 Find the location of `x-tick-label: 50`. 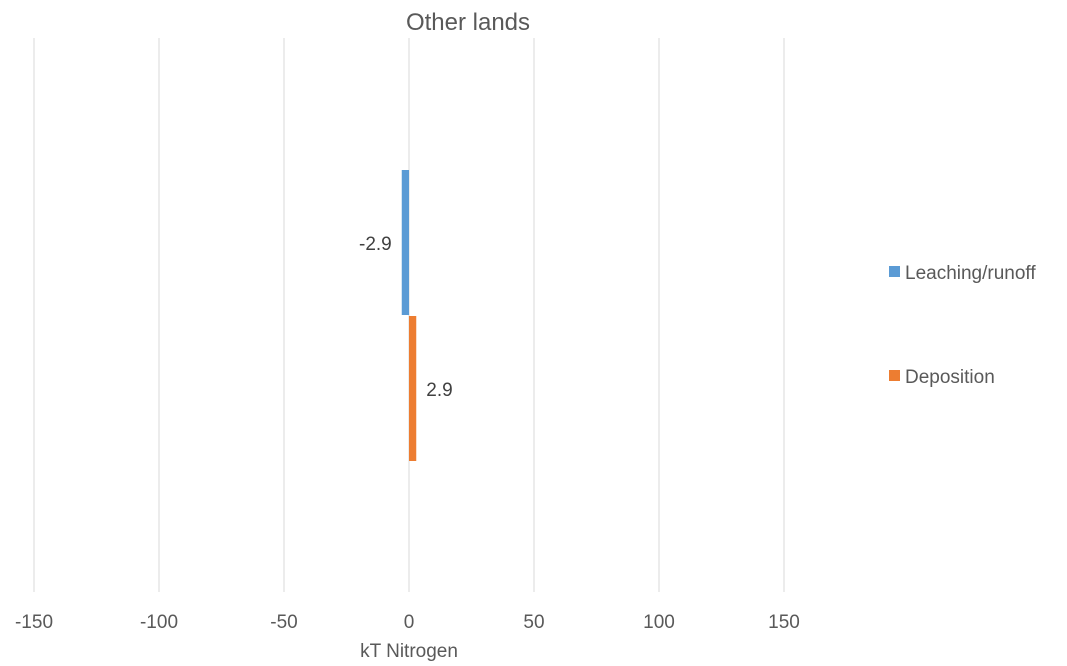

x-tick-label: 50 is located at coordinates (533, 622).